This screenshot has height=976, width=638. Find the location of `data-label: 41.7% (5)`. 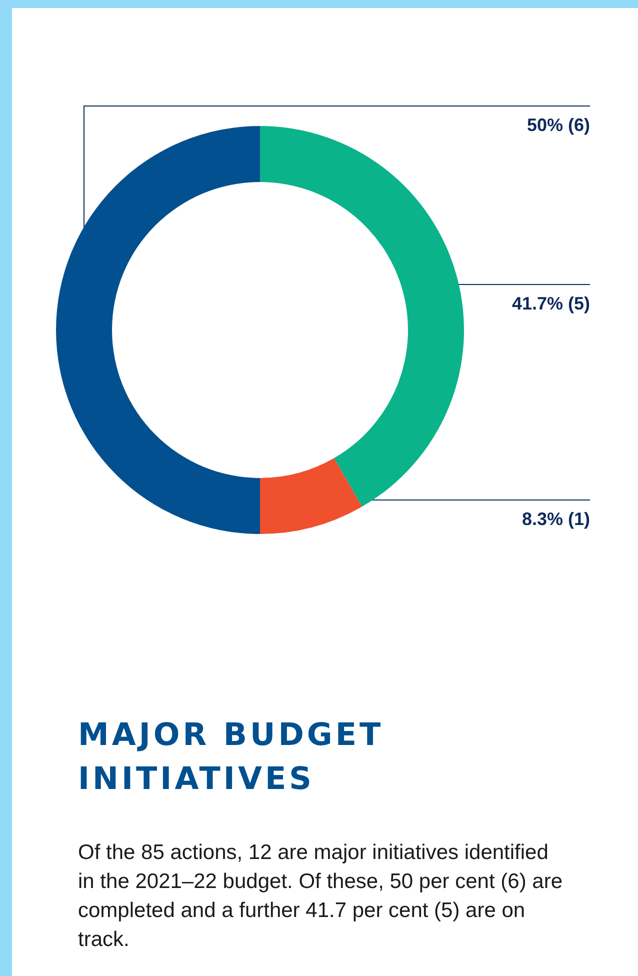

data-label: 41.7% (5) is located at coordinates (551, 303).